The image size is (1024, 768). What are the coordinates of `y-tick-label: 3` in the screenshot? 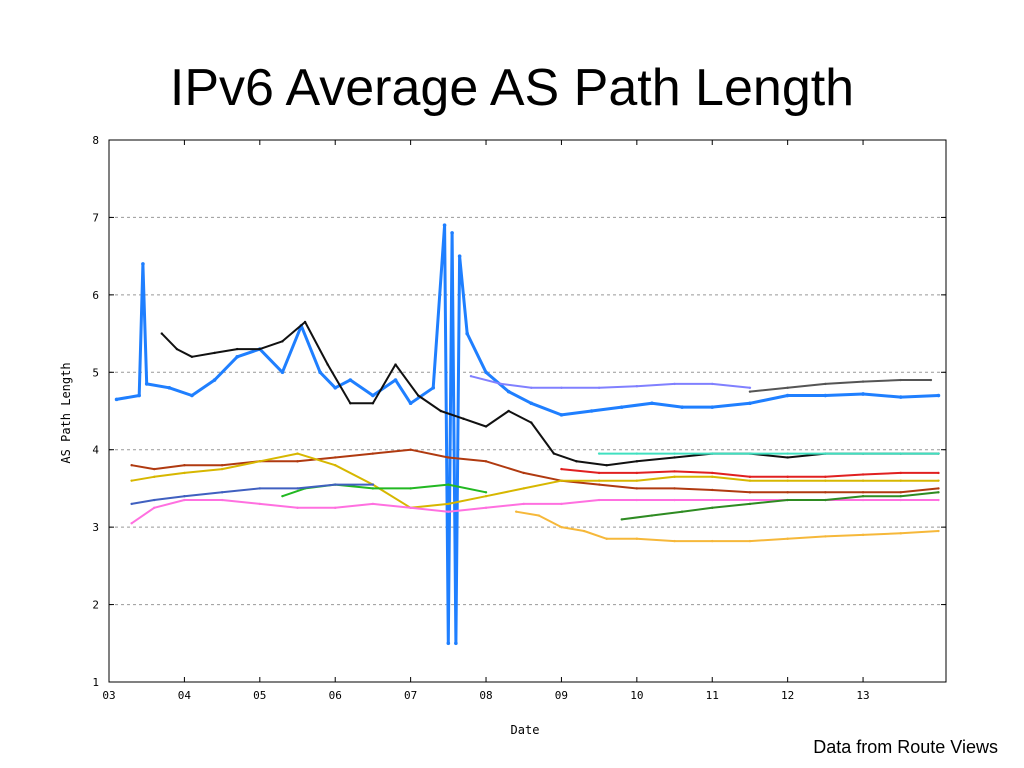 It's located at (95, 527).